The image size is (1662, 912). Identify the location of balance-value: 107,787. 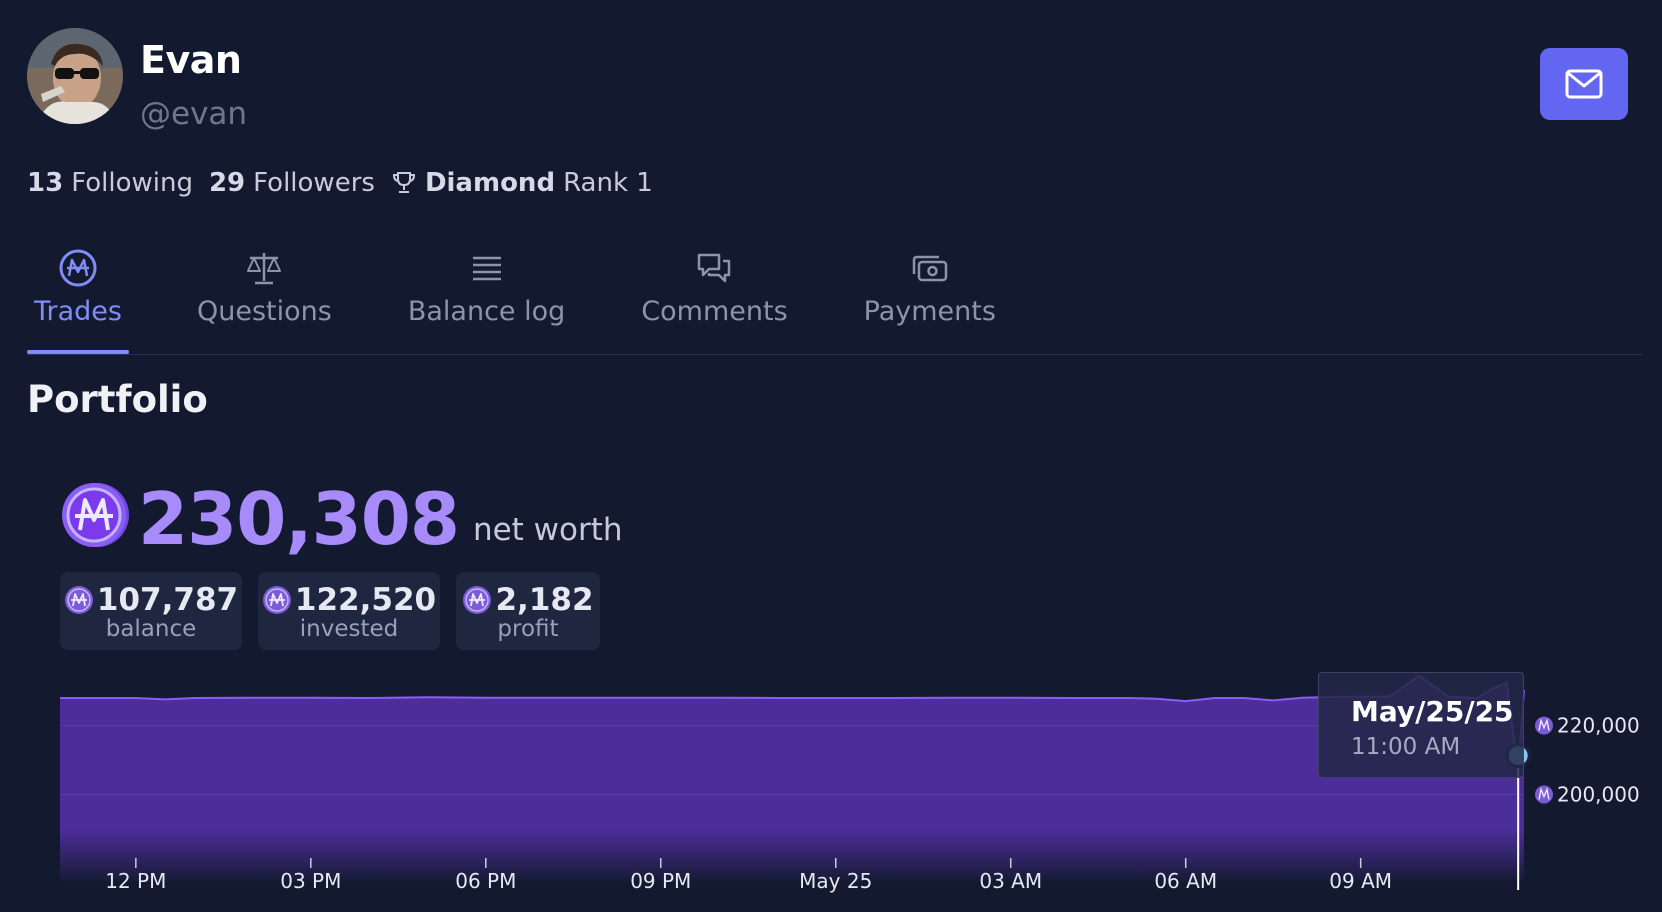
(167, 600).